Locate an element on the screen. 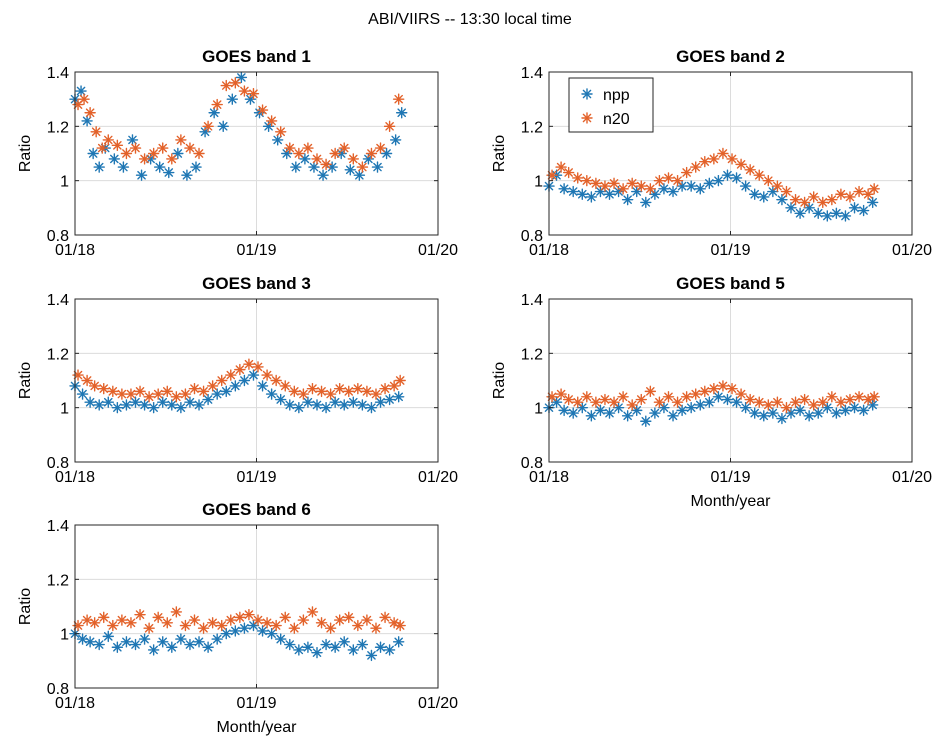 This screenshot has width=941, height=756. subplot-title: GOES band 6 is located at coordinates (256, 509).